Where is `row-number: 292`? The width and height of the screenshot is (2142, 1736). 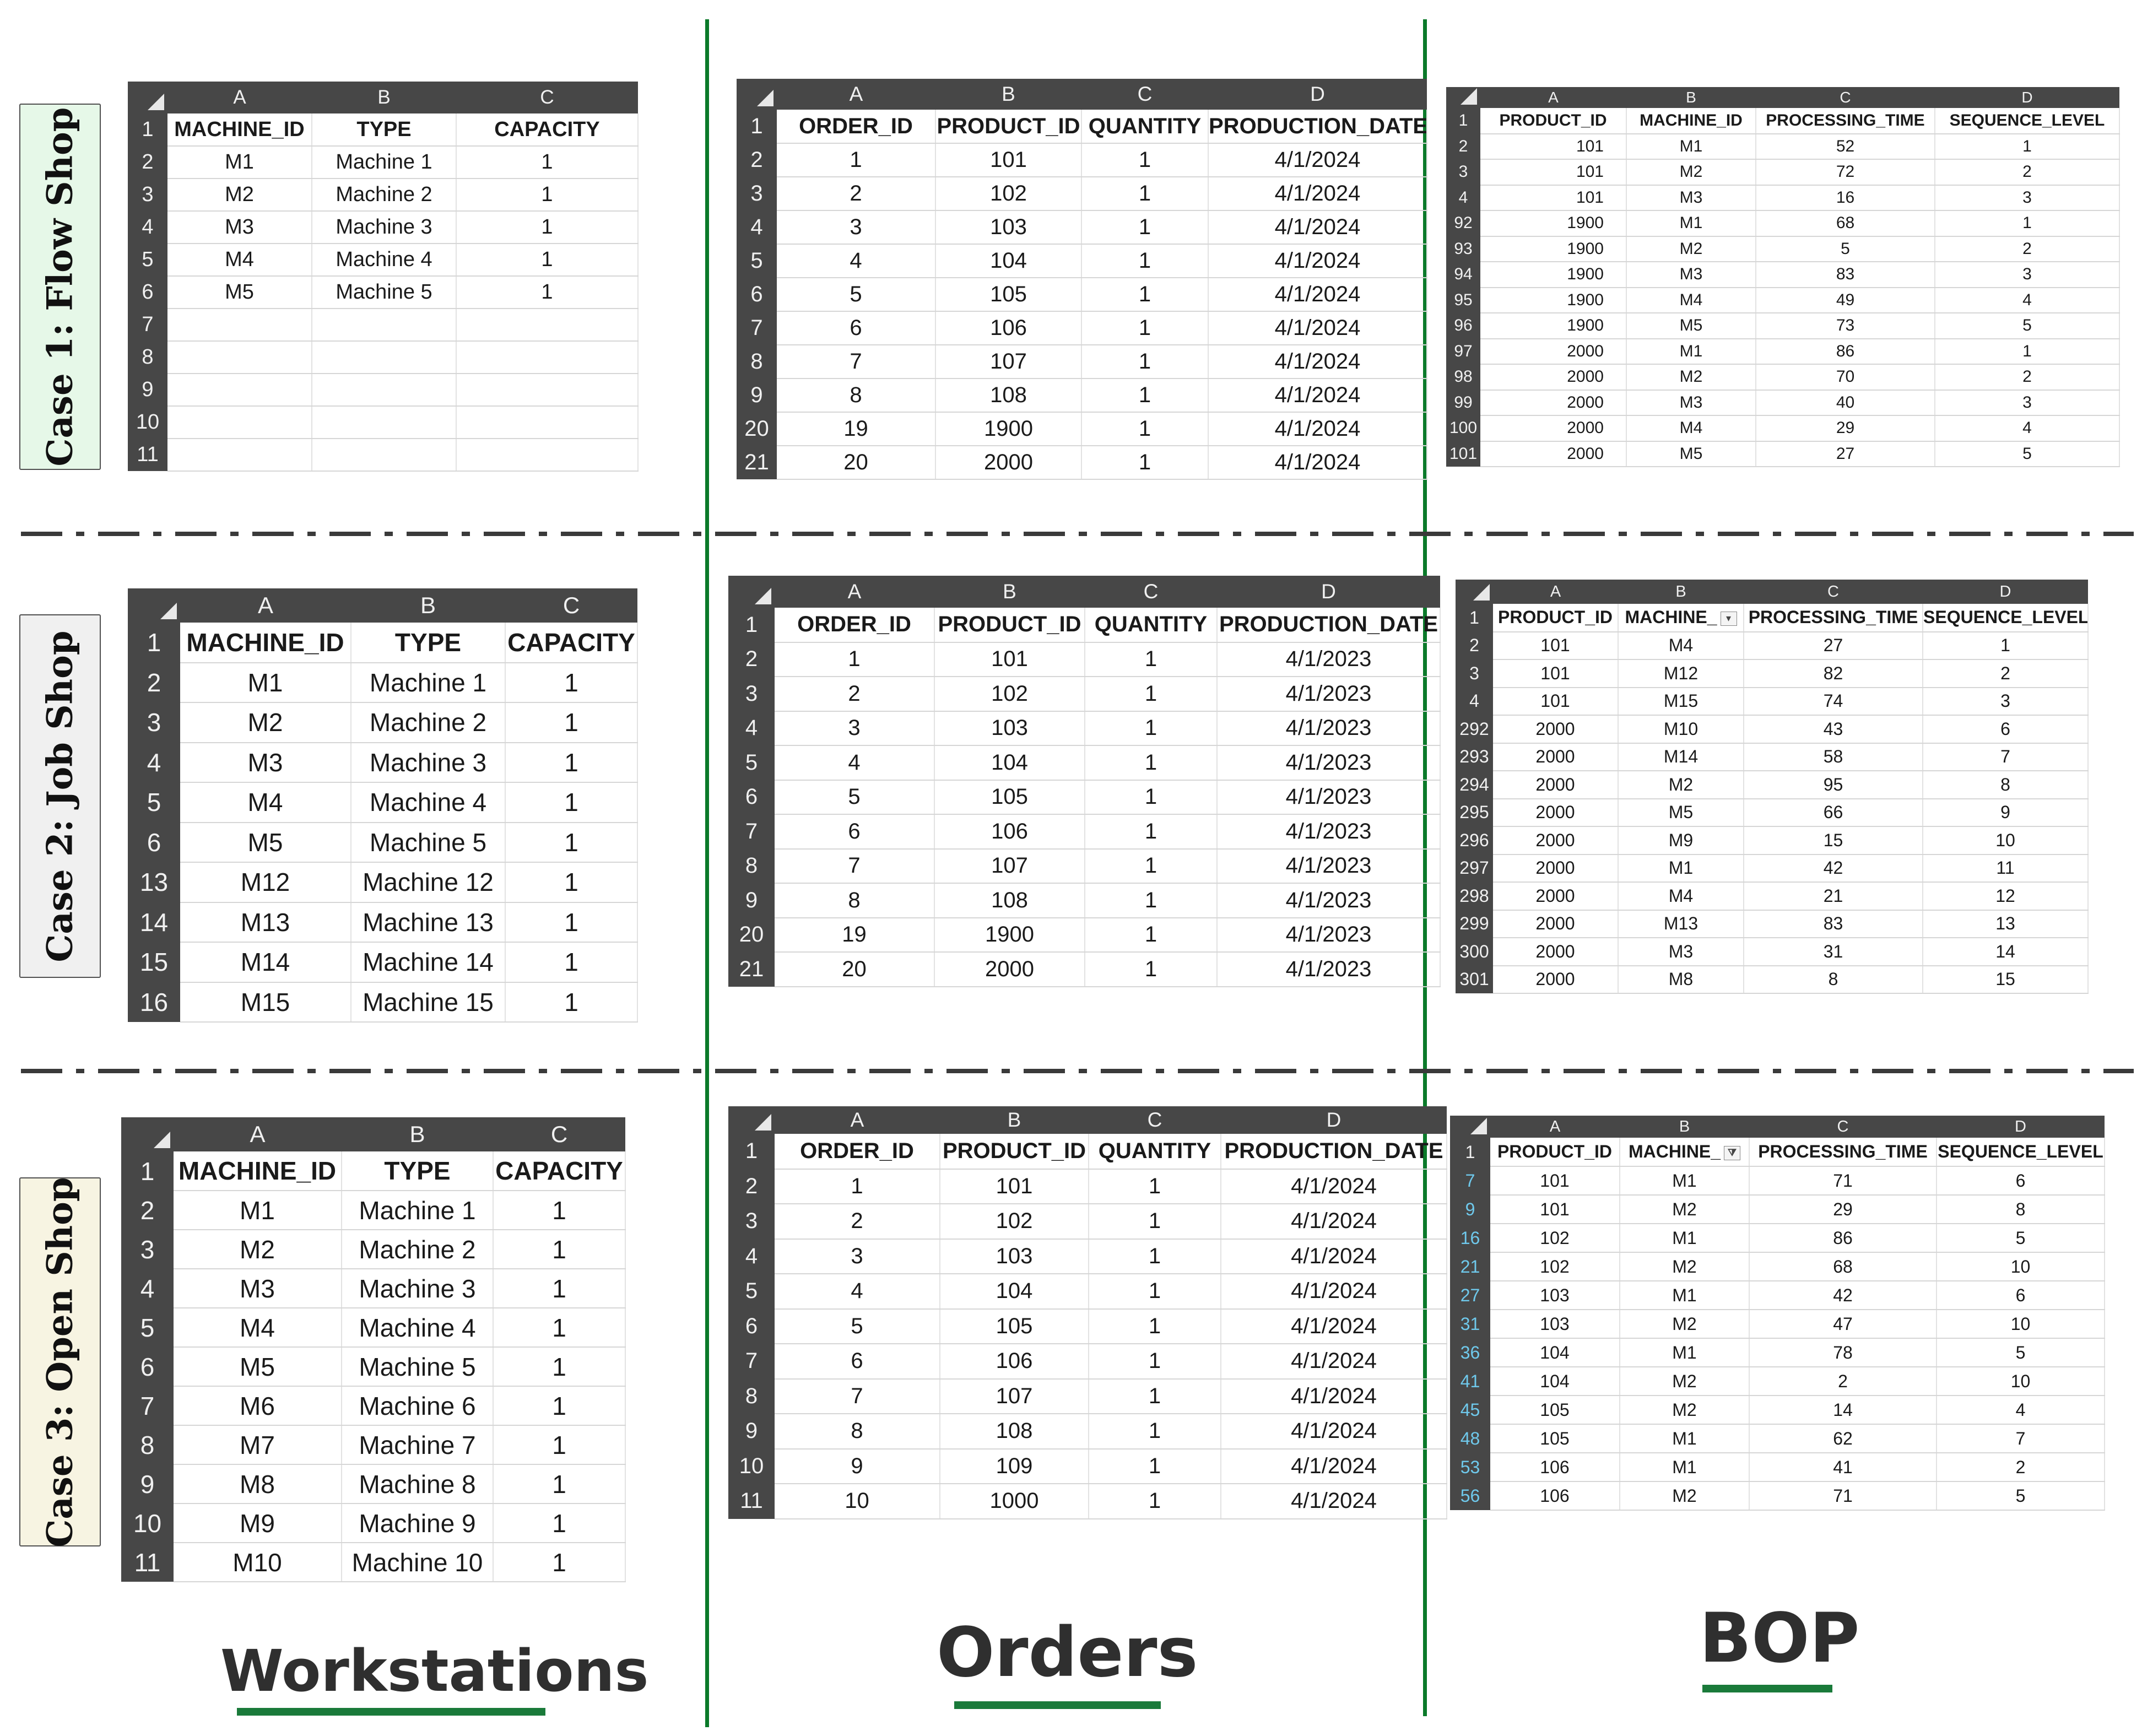
row-number: 292 is located at coordinates (1474, 729).